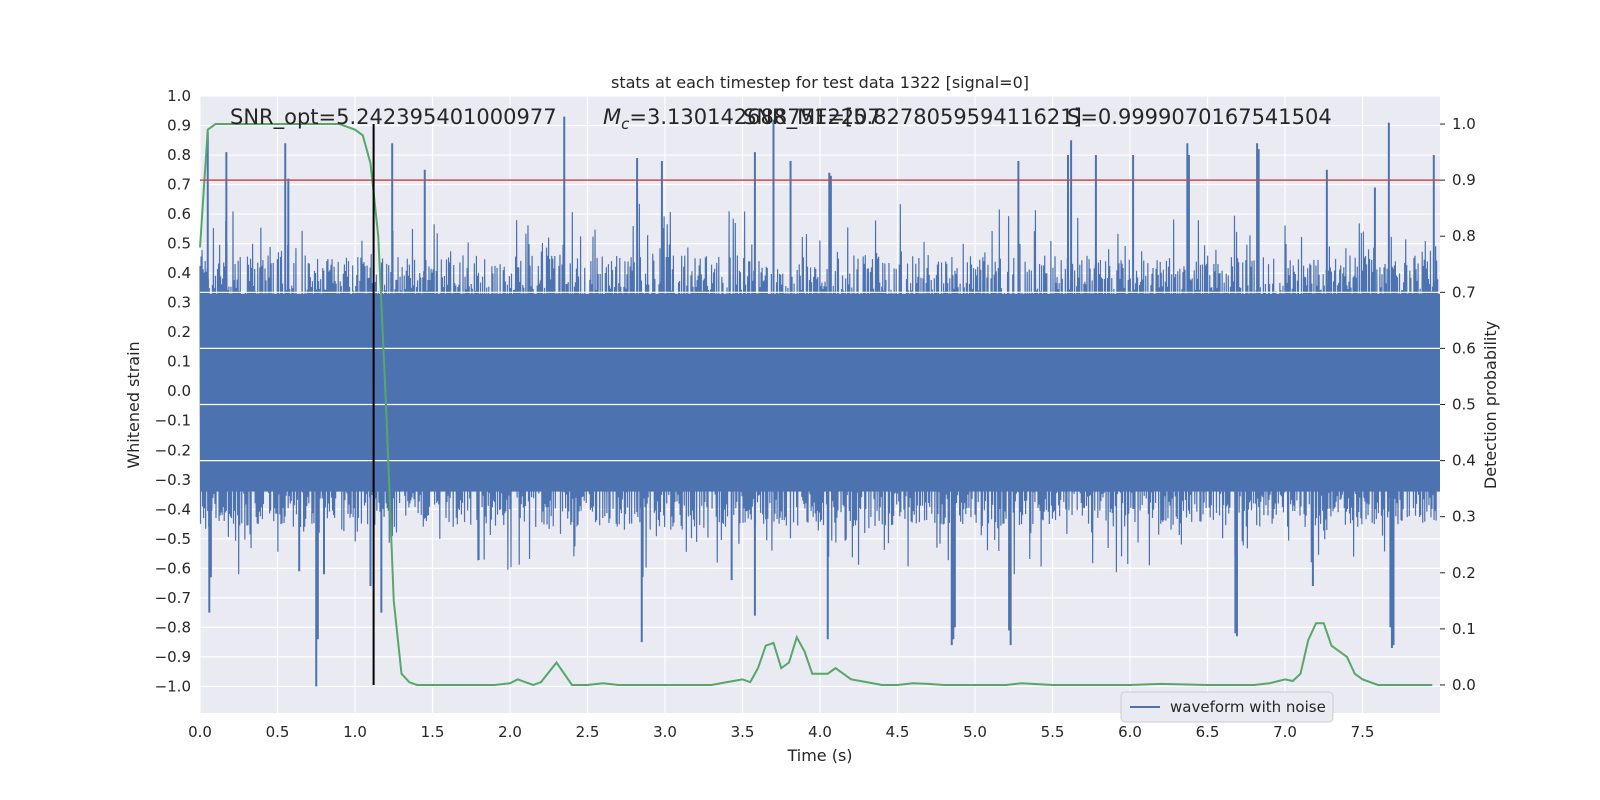 The height and width of the screenshot is (800, 1600). What do you see at coordinates (819, 755) in the screenshot?
I see `x-axis-label: Time (s)` at bounding box center [819, 755].